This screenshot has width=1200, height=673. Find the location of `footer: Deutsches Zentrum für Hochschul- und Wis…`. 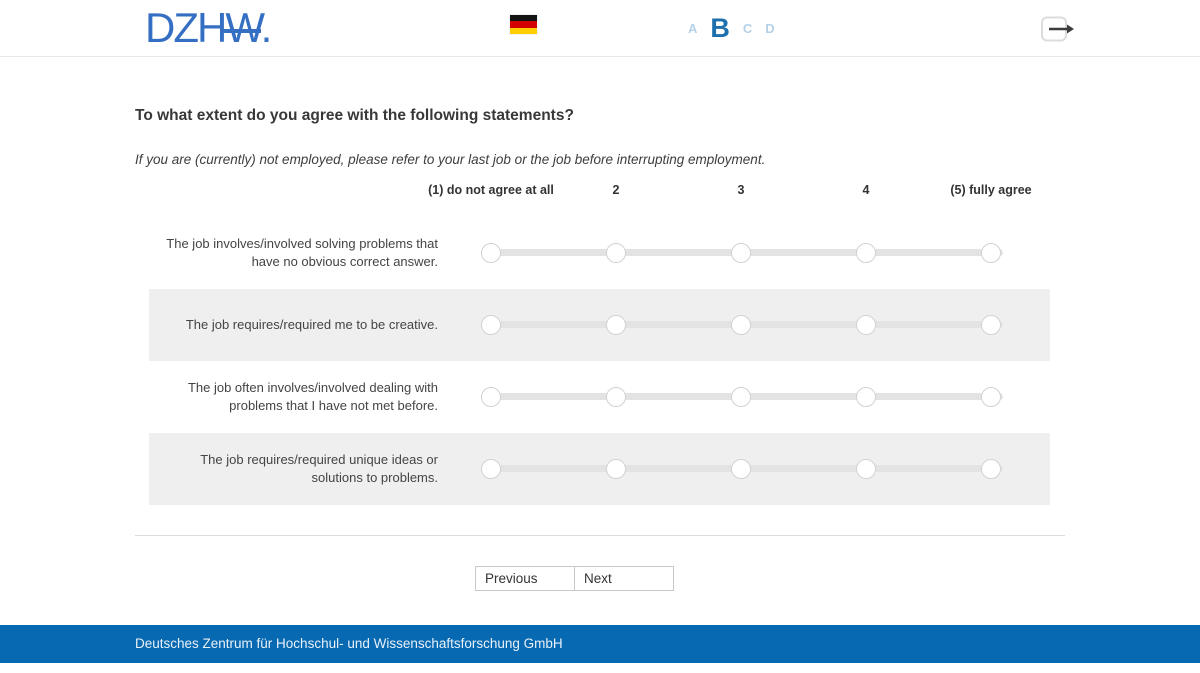

footer: Deutsches Zentrum für Hochschul- und Wis… is located at coordinates (600, 644).